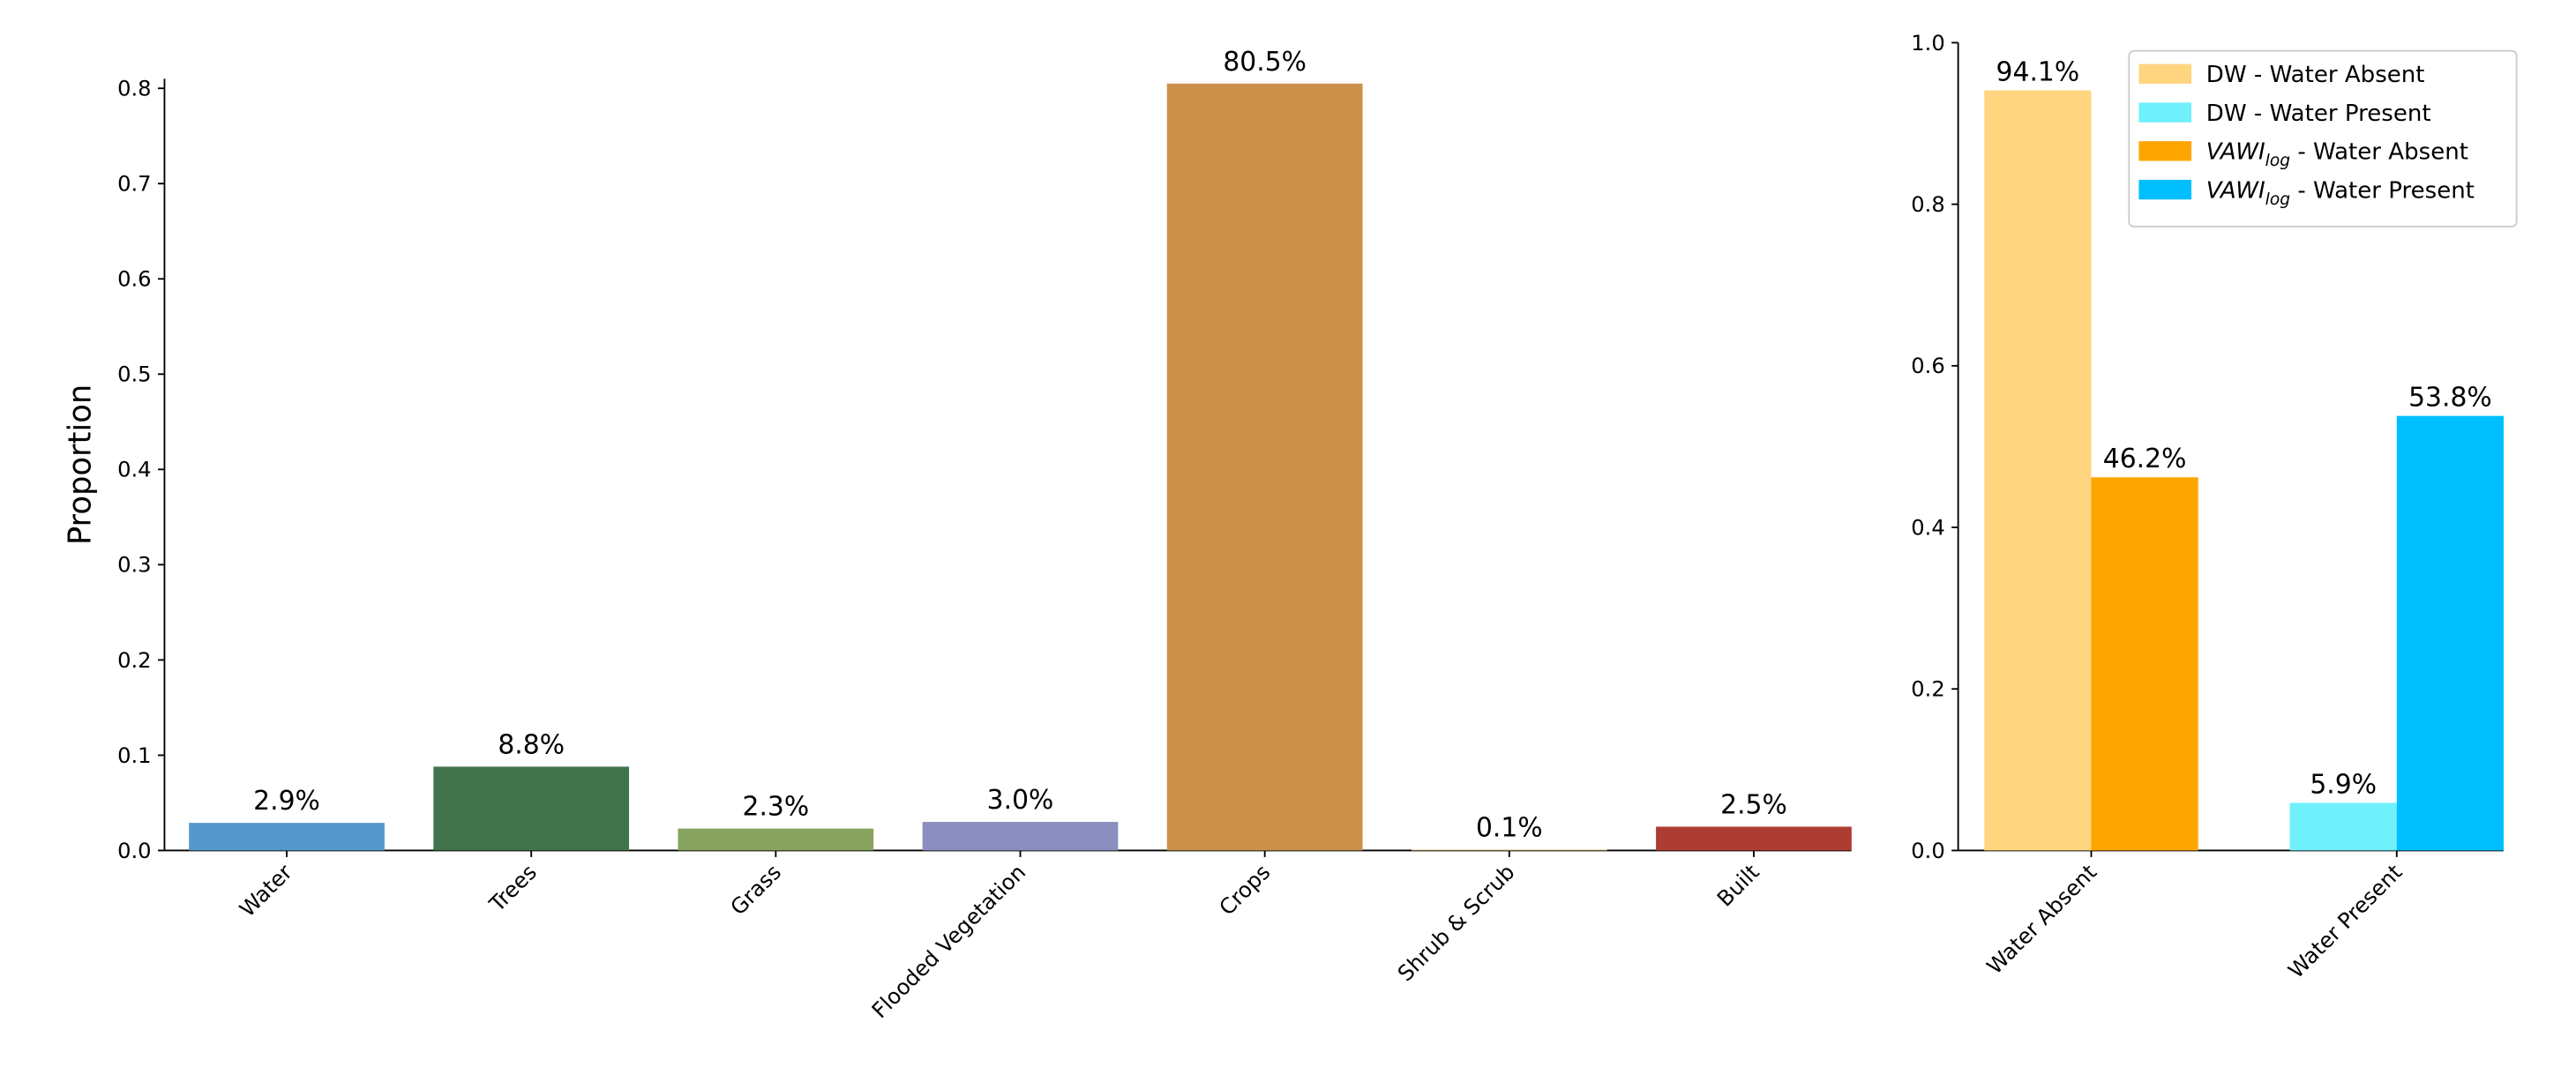 Image resolution: width=2576 pixels, height=1082 pixels. What do you see at coordinates (265, 891) in the screenshot?
I see `x-tick-label: Water` at bounding box center [265, 891].